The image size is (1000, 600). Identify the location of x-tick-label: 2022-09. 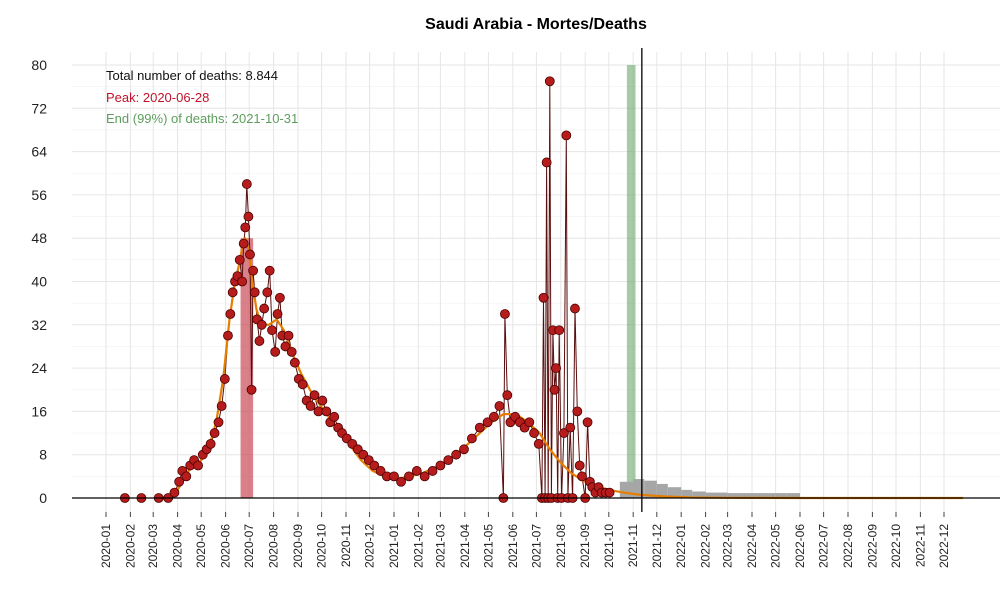
(872, 546).